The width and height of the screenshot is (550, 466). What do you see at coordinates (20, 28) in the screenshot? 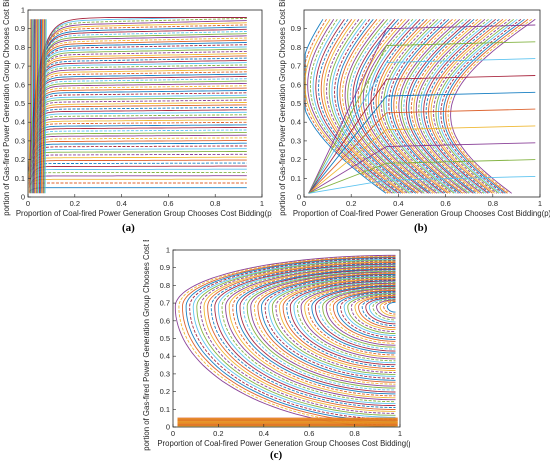
I see `y-tick-label: 0.9` at bounding box center [20, 28].